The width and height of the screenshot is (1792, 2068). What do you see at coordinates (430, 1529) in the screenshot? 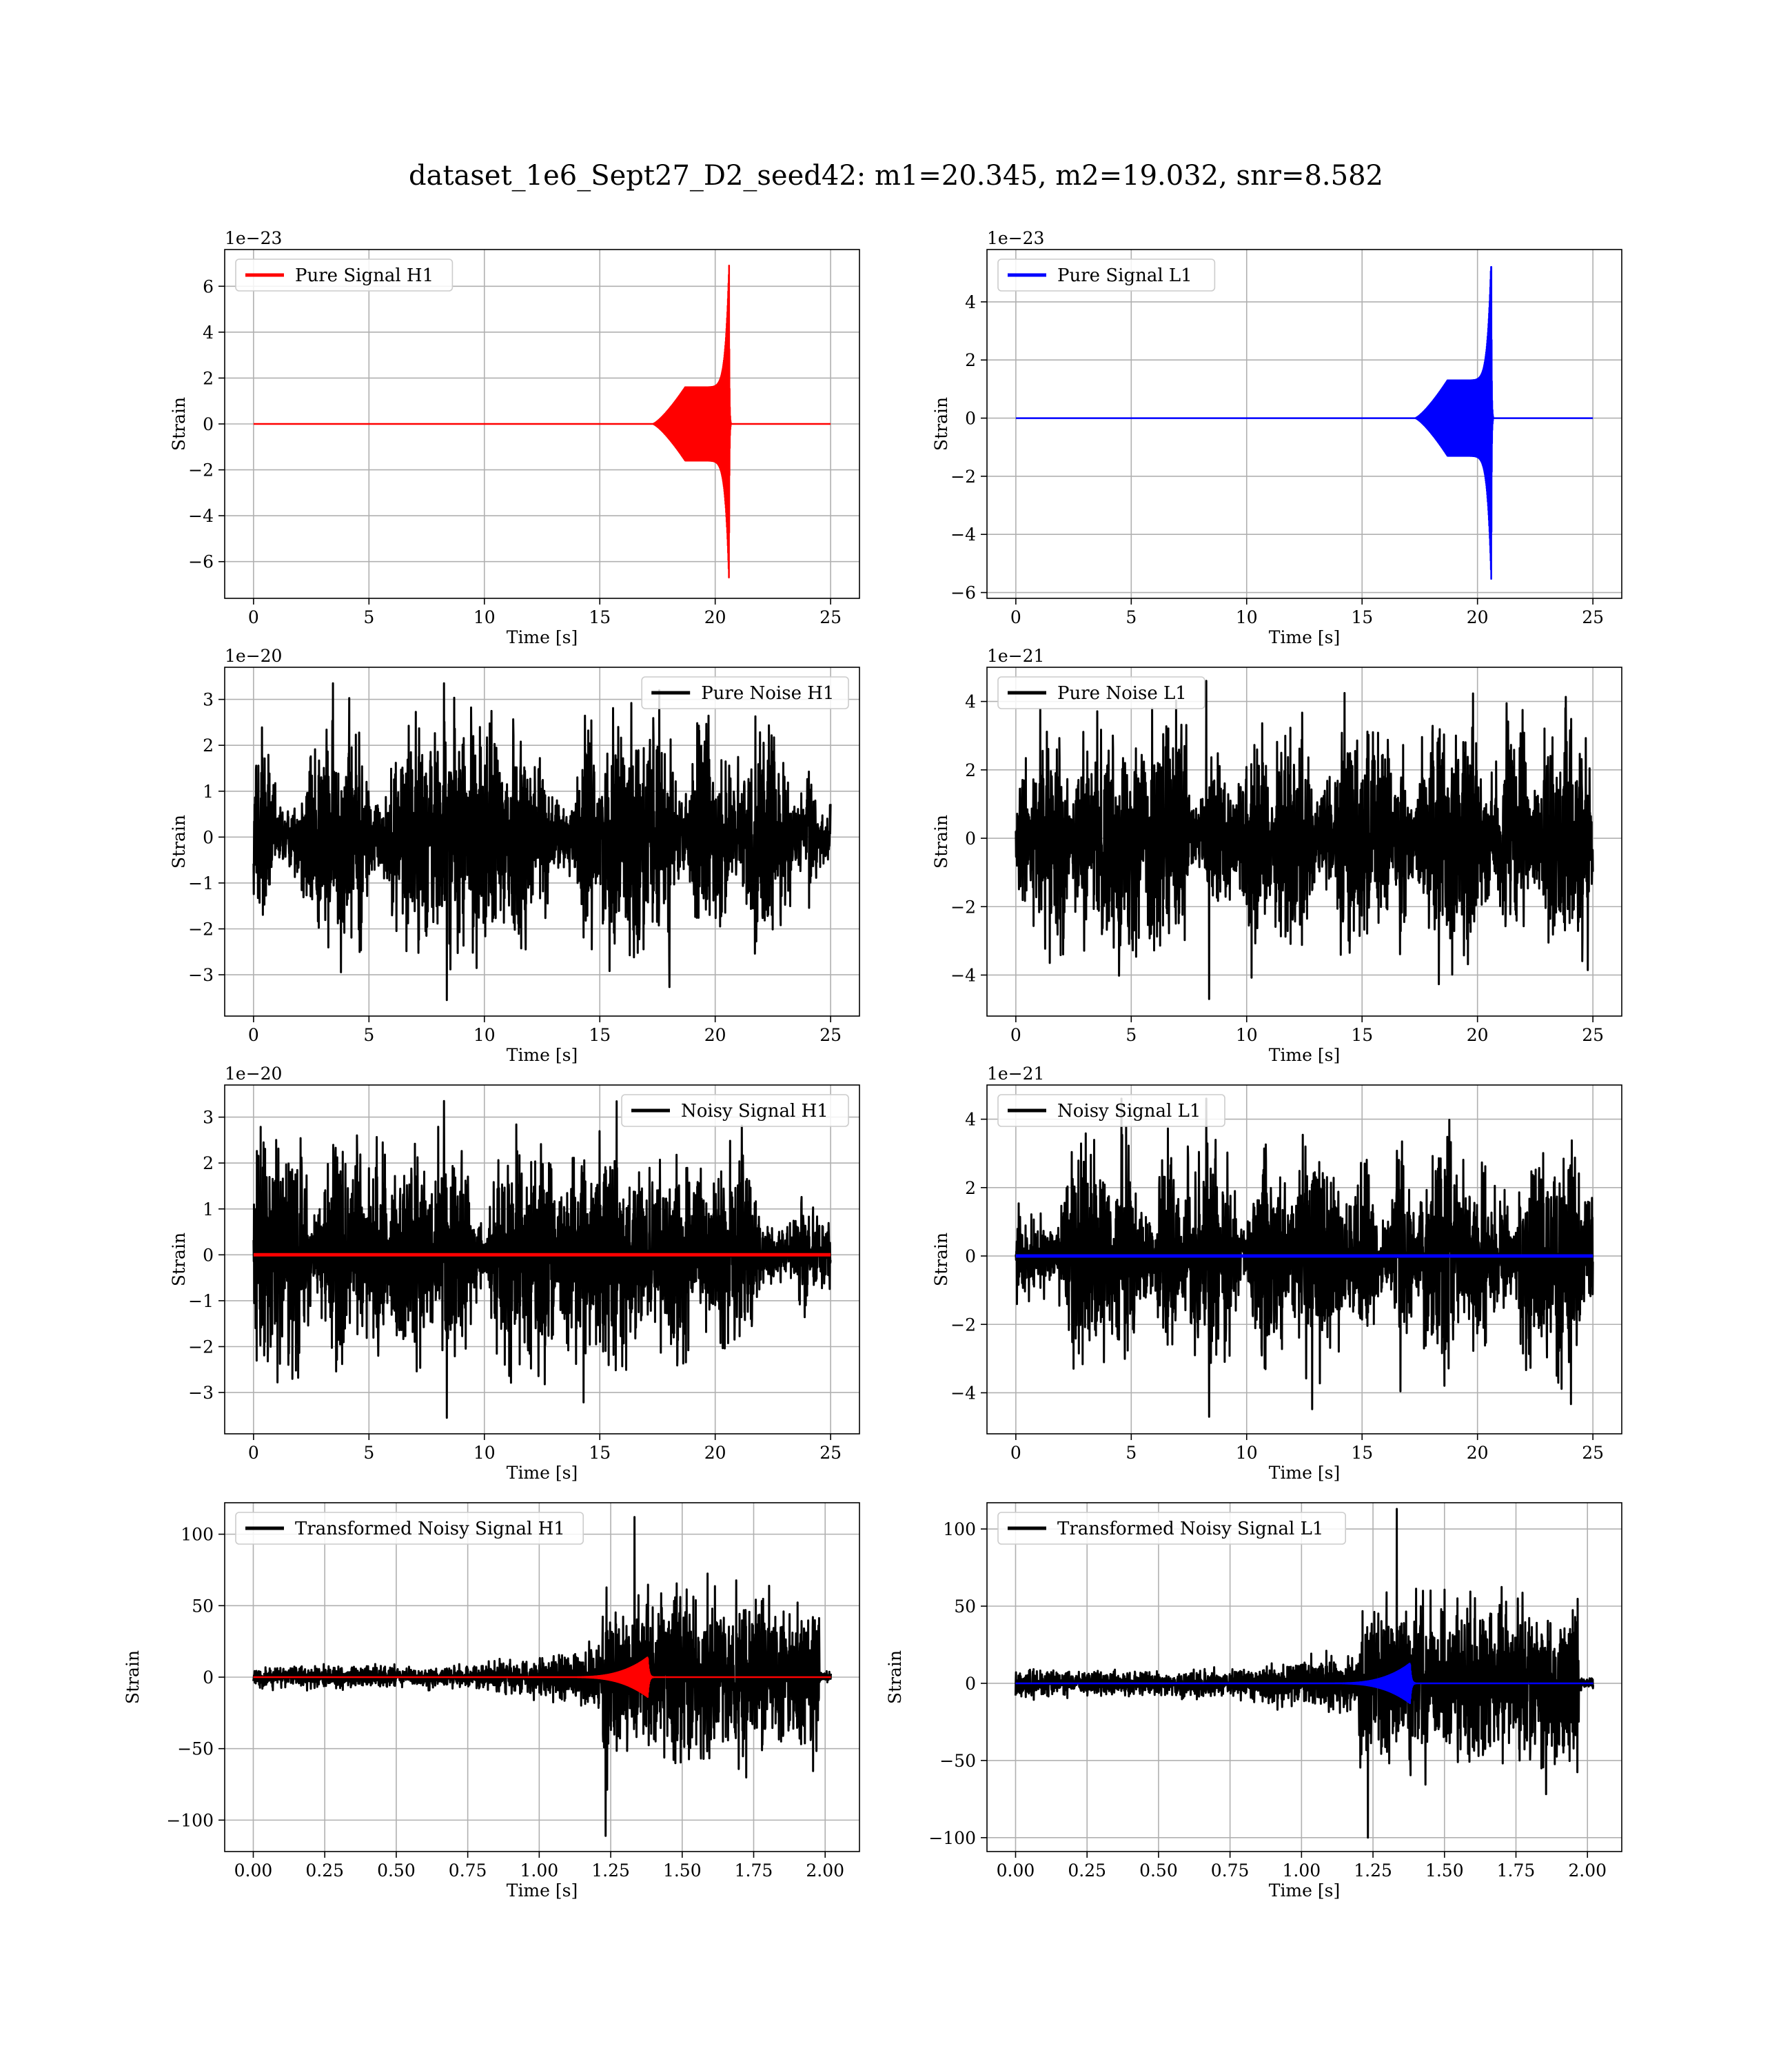
I see `legend-label: Transformed Noisy Signal H1` at bounding box center [430, 1529].